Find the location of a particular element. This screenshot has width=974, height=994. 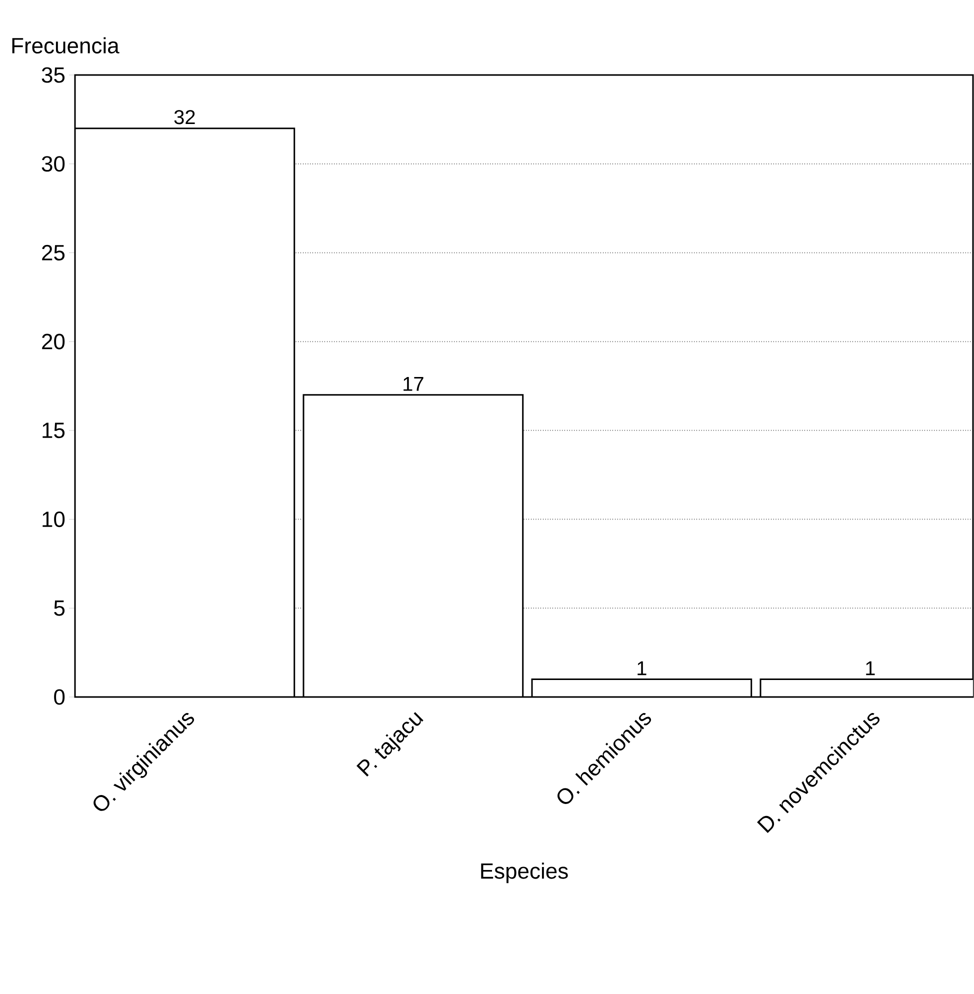

data-label: 17 is located at coordinates (414, 384).